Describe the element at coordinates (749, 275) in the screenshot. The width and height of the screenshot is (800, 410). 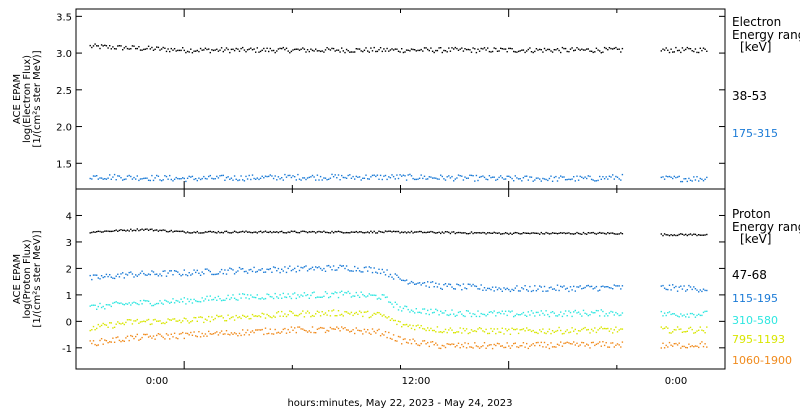
I see `proton-legend-47-68: 47-68` at that location.